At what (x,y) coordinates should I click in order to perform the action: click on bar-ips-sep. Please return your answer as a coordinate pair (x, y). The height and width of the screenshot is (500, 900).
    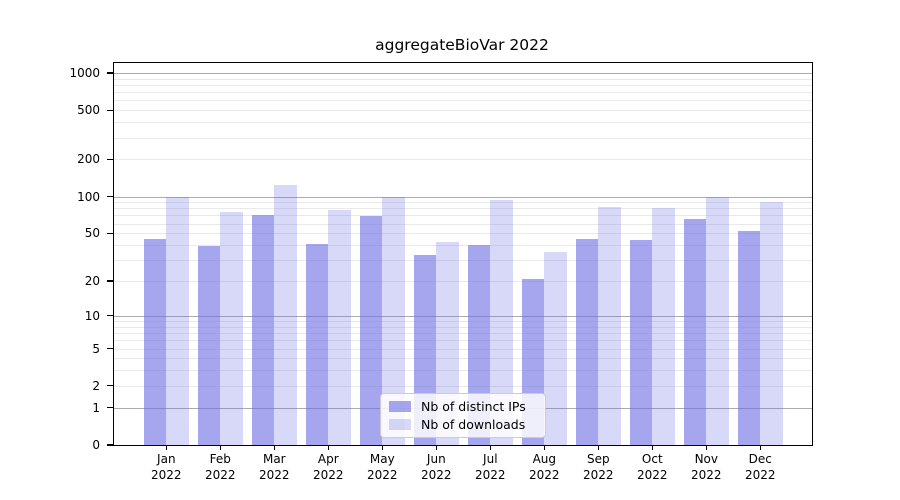
    Looking at the image, I should click on (587, 341).